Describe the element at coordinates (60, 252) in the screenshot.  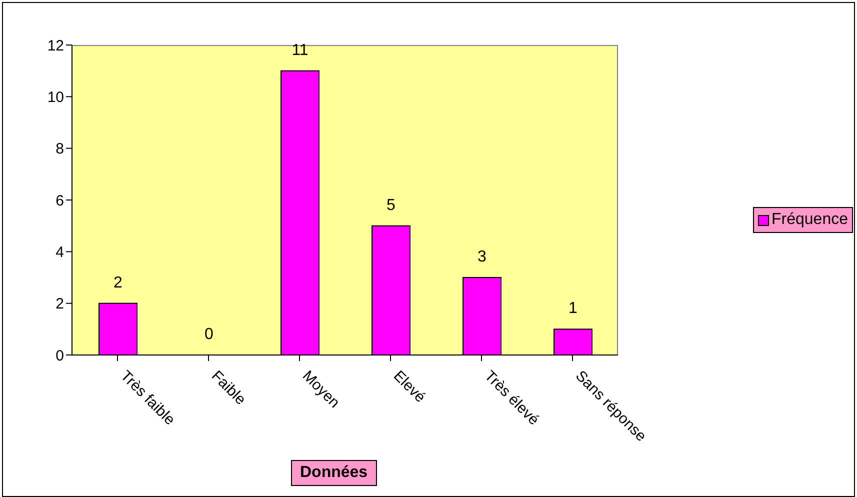
I see `y-tick-label: 4` at that location.